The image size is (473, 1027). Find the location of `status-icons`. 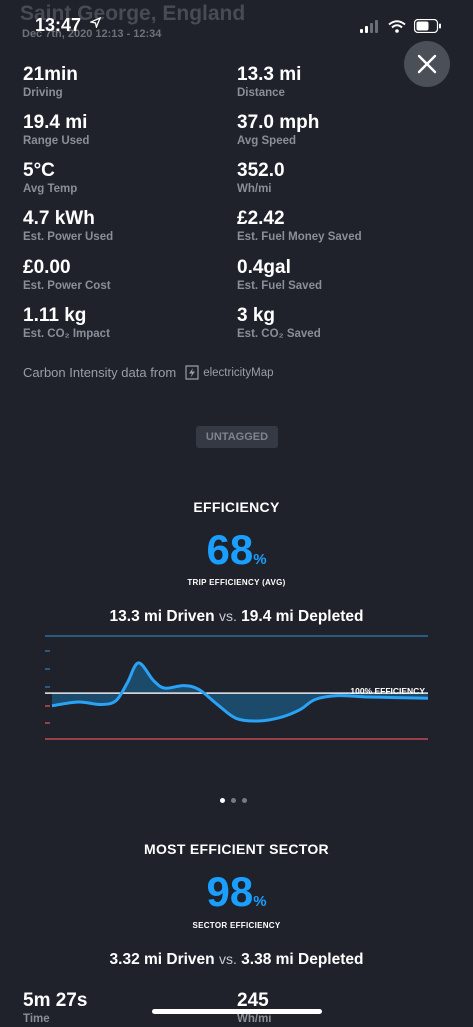

status-icons is located at coordinates (401, 26).